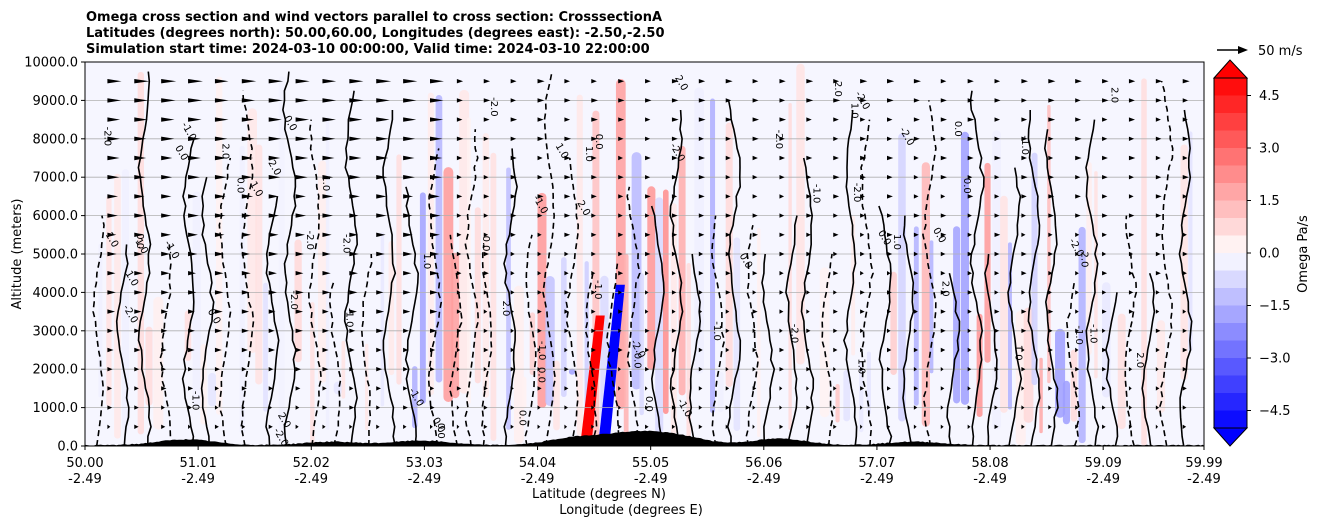  I want to click on colorbar-band, so click(1230, 384).